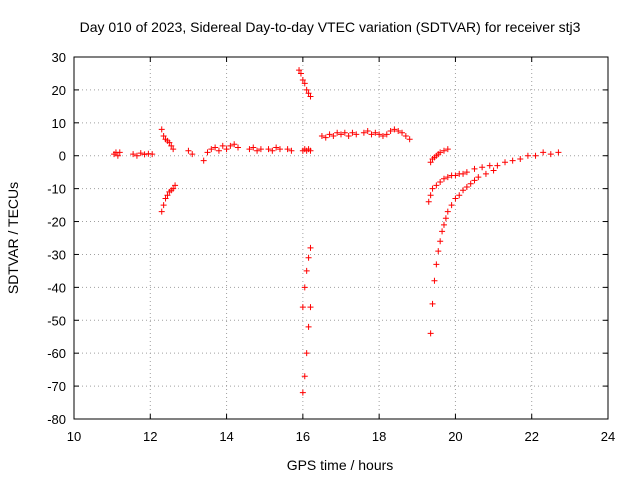 This screenshot has height=480, width=640. Describe the element at coordinates (117, 154) in the screenshot. I see `series-seg1` at that location.